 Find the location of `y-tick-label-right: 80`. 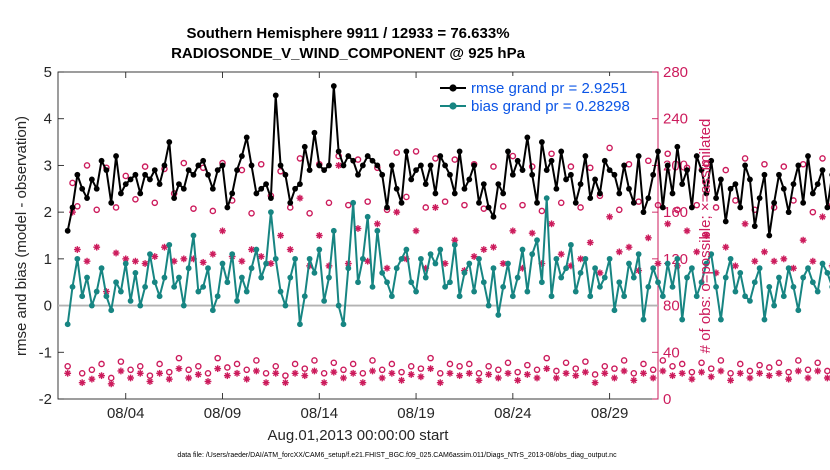

y-tick-label-right: 80 is located at coordinates (671, 306).